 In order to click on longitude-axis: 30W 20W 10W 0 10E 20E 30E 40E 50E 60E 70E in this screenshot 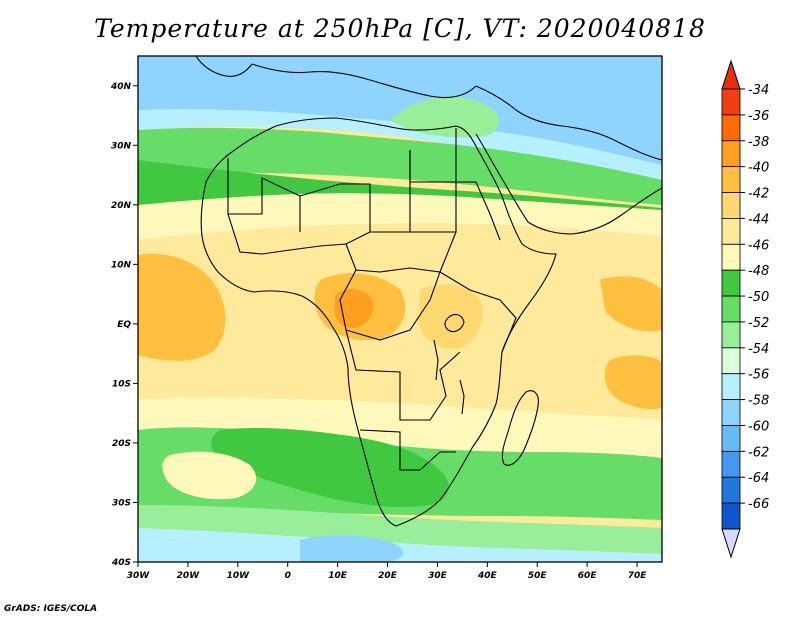, I will do `click(387, 571)`.